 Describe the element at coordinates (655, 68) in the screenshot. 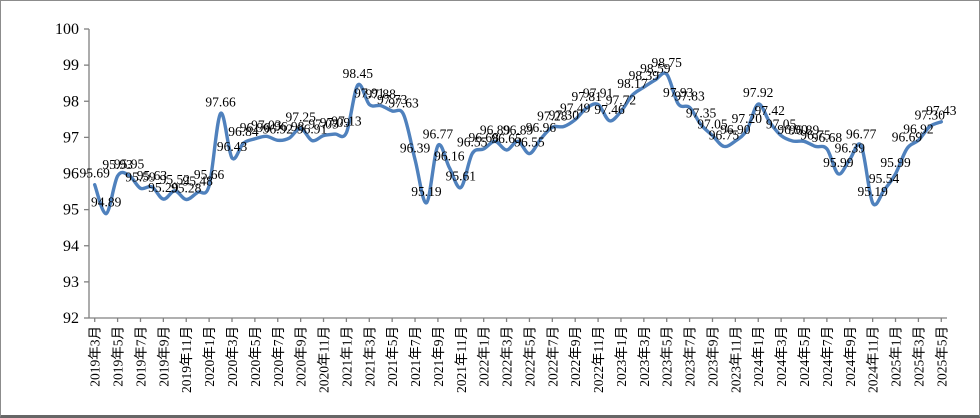

I see `data-point-label: 98.59` at that location.